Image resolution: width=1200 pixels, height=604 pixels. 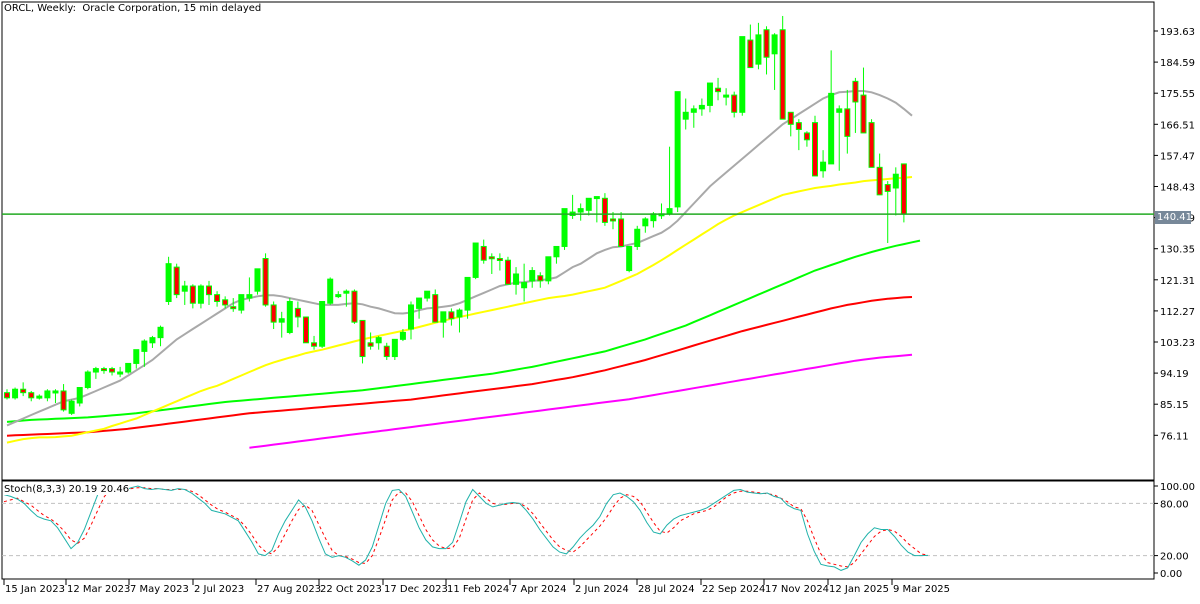 I want to click on price-tick-label: 157.47, so click(x=1177, y=156).